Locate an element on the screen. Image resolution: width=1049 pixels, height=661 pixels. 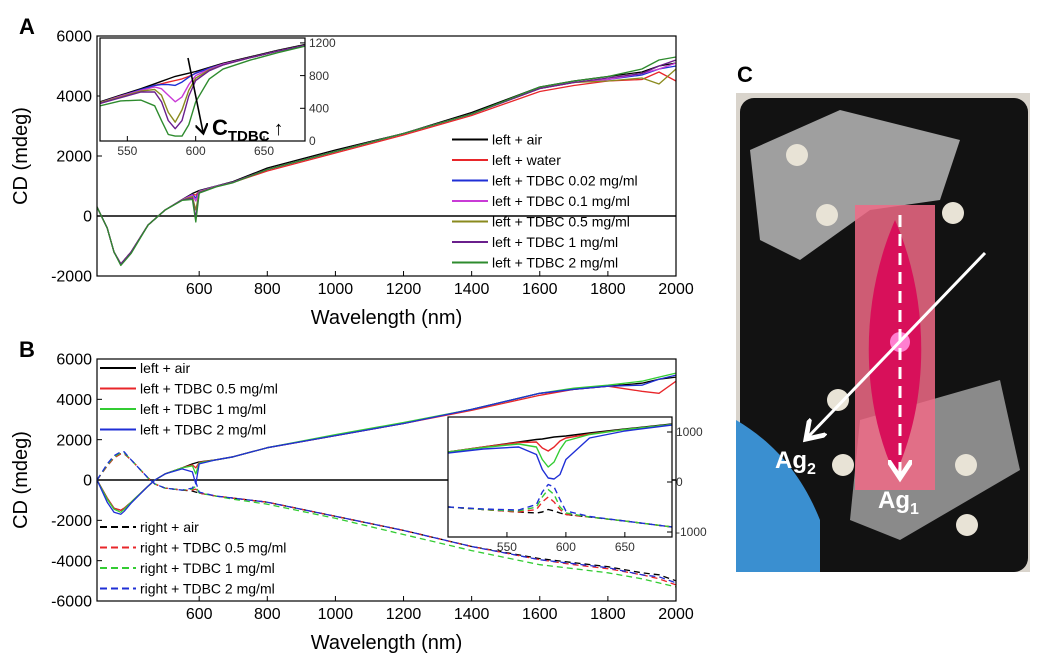
chart: 550 600 650 -1000 0 1000 is located at coordinates (577, 485).